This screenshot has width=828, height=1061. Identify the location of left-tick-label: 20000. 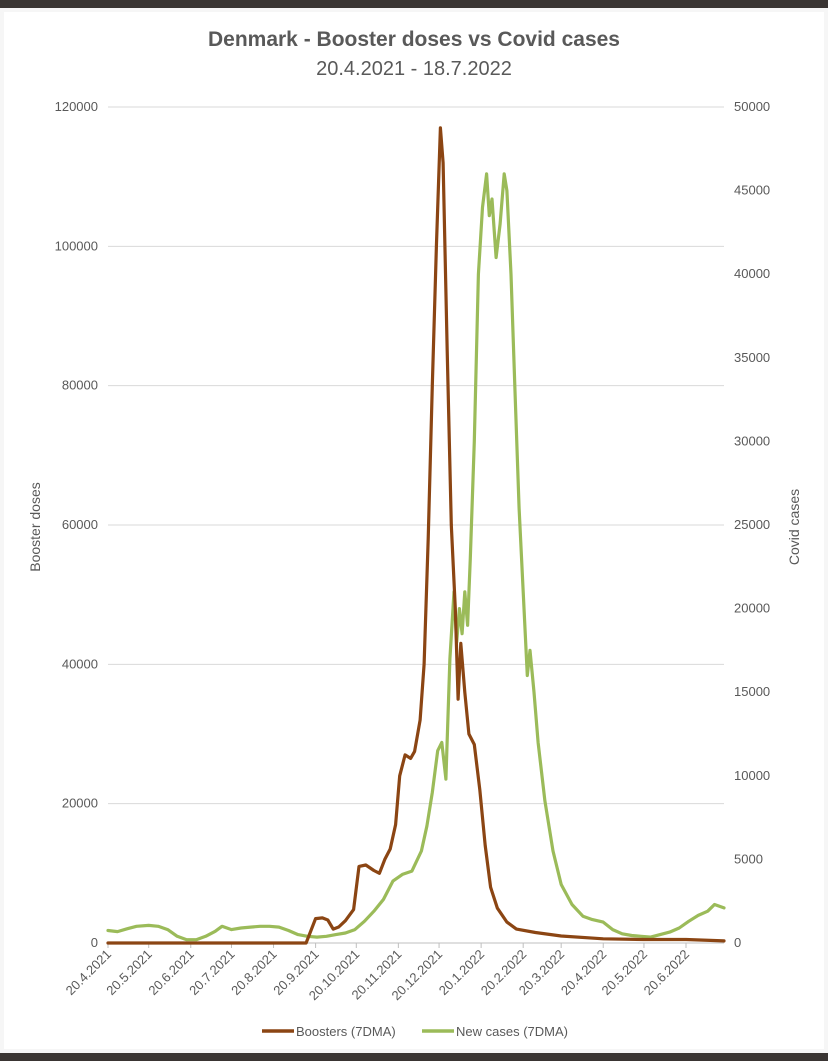
(80, 803).